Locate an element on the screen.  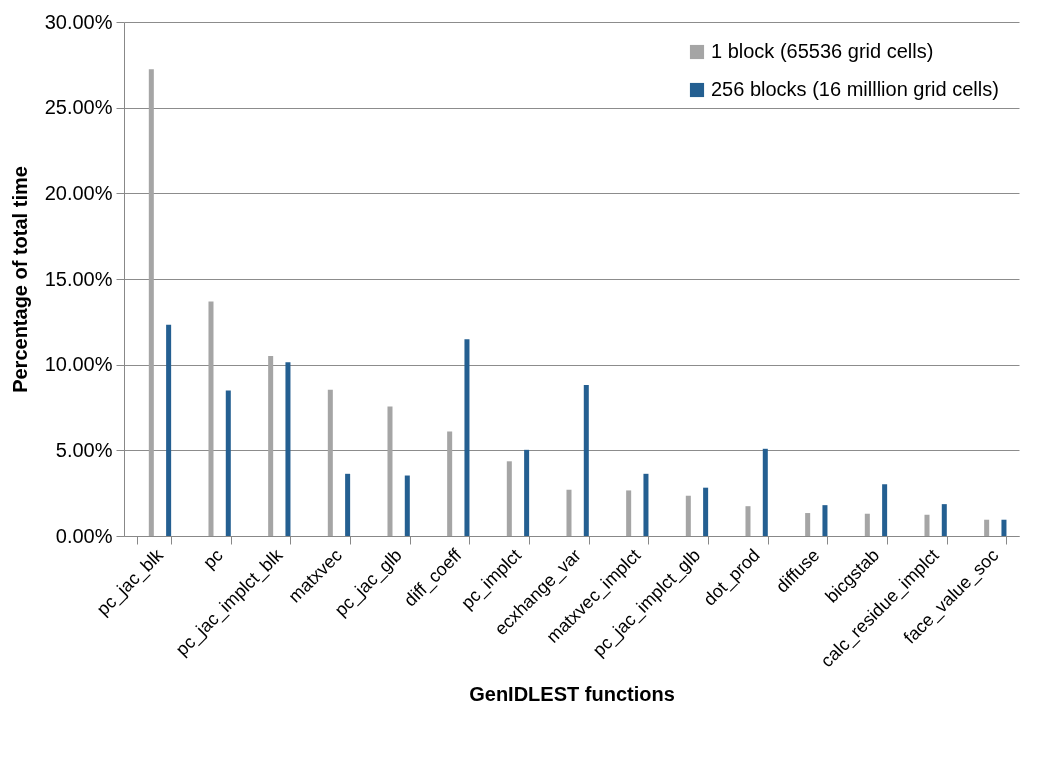
y-tick-label: 0.00% is located at coordinates (84, 535).